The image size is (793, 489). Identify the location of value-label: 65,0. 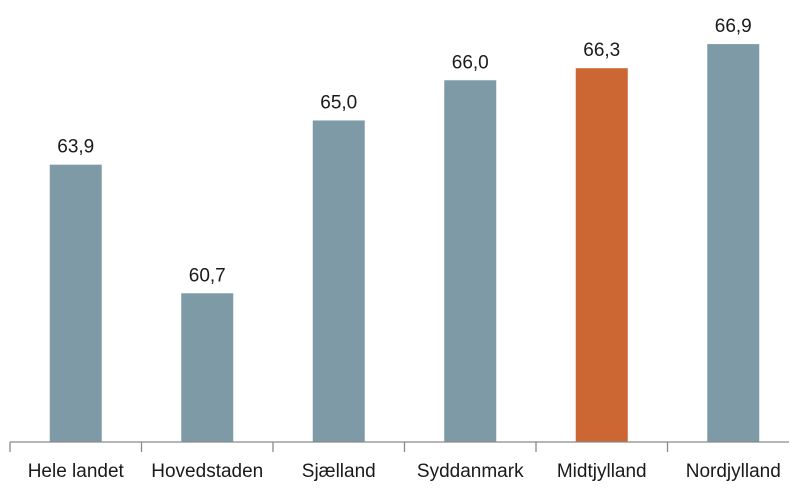
(338, 102).